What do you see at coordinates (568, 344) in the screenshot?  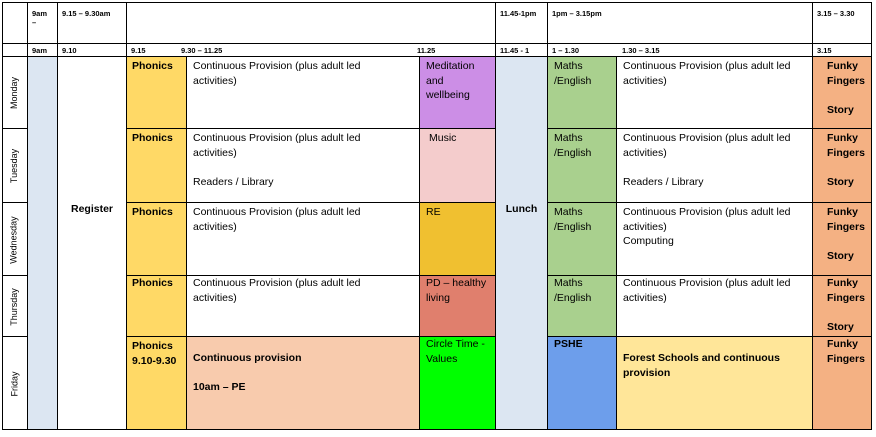 I see `lesson-label: PSHE` at bounding box center [568, 344].